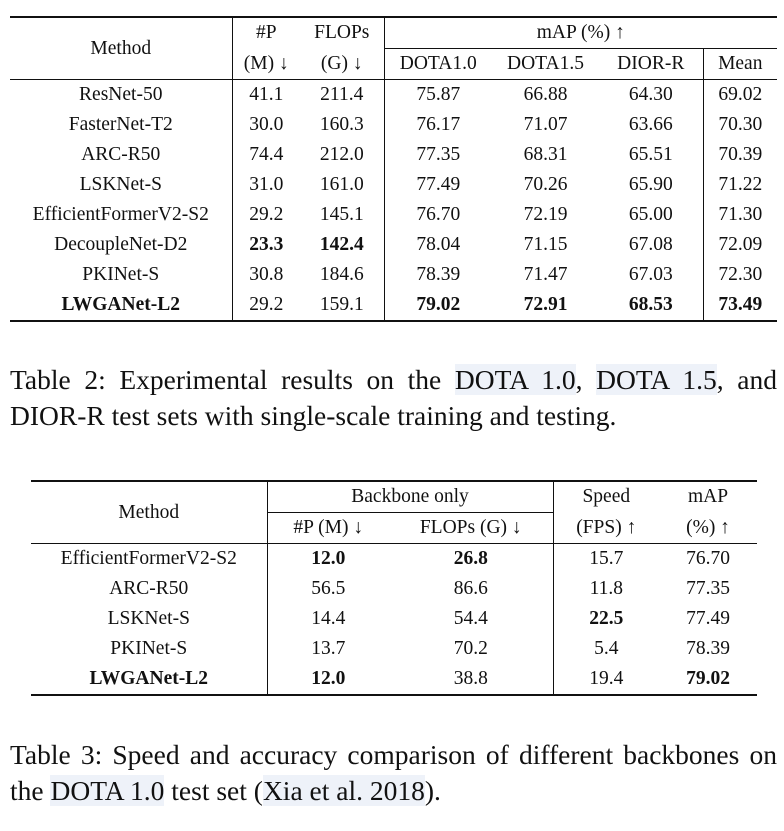  What do you see at coordinates (328, 558) in the screenshot?
I see `params-cell-best: 12.0` at bounding box center [328, 558].